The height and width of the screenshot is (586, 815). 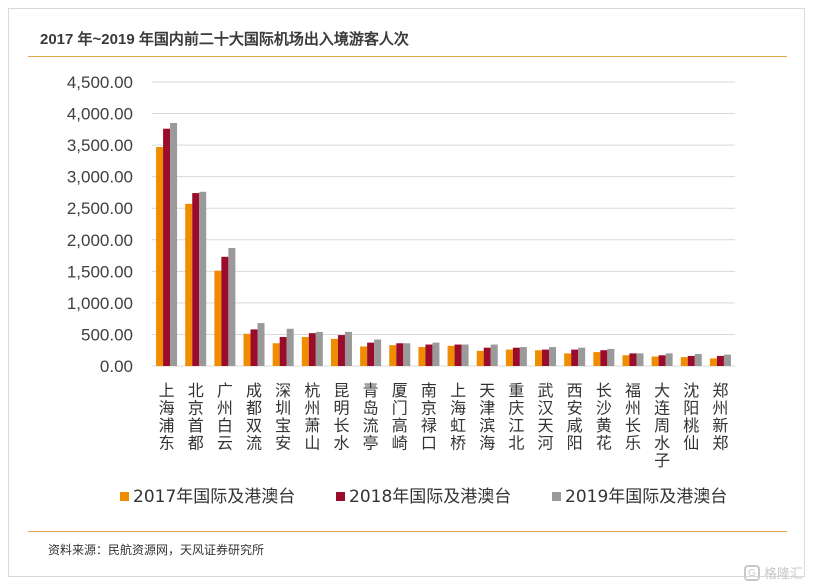 What do you see at coordinates (107, 334) in the screenshot?
I see `y-tick-label: 500.00` at bounding box center [107, 334].